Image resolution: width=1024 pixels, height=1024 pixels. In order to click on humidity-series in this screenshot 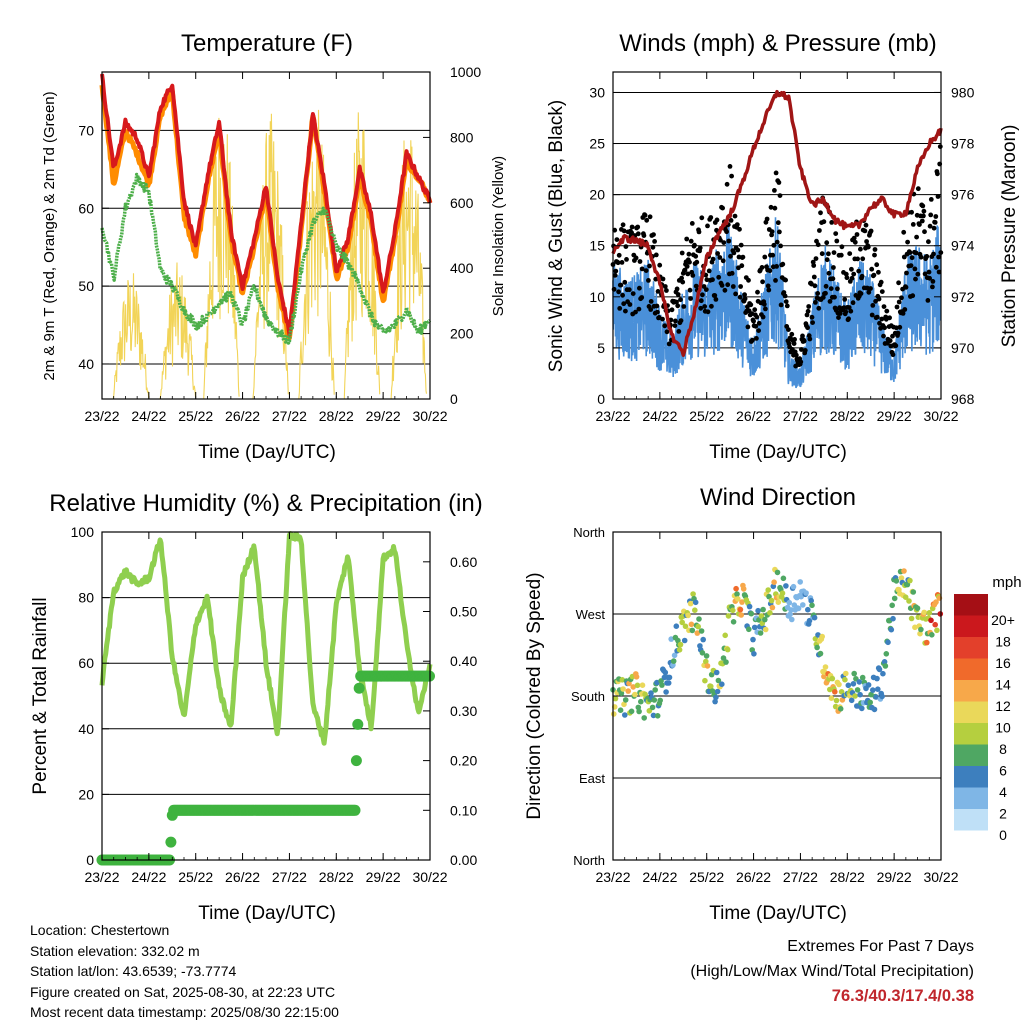, I will do `click(265, 698)`.